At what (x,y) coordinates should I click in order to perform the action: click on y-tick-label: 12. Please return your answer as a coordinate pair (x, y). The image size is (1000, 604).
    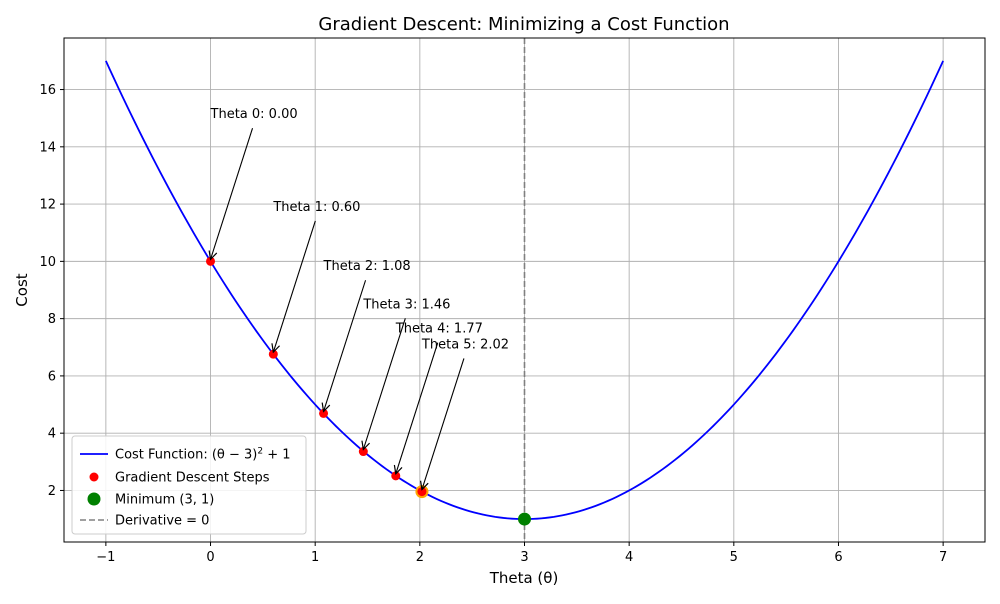
    Looking at the image, I should click on (47, 205).